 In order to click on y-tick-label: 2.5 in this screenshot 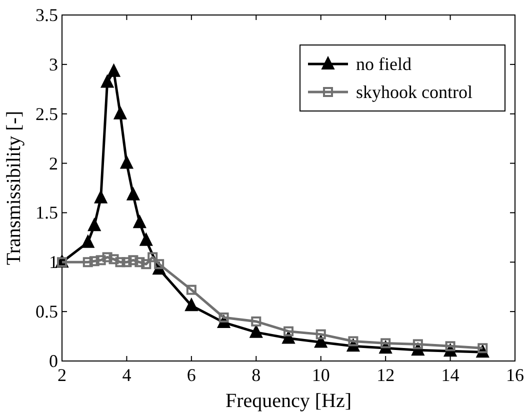, I will do `click(47, 114)`.